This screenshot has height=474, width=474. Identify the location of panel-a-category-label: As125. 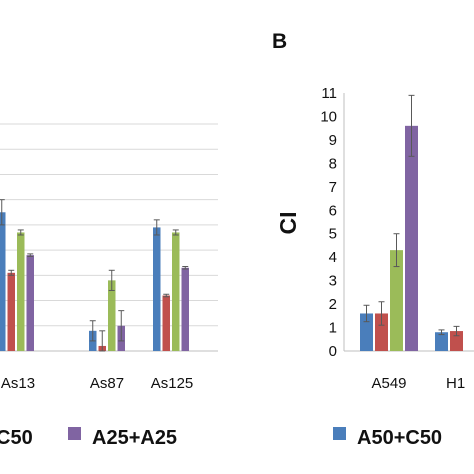
(172, 383).